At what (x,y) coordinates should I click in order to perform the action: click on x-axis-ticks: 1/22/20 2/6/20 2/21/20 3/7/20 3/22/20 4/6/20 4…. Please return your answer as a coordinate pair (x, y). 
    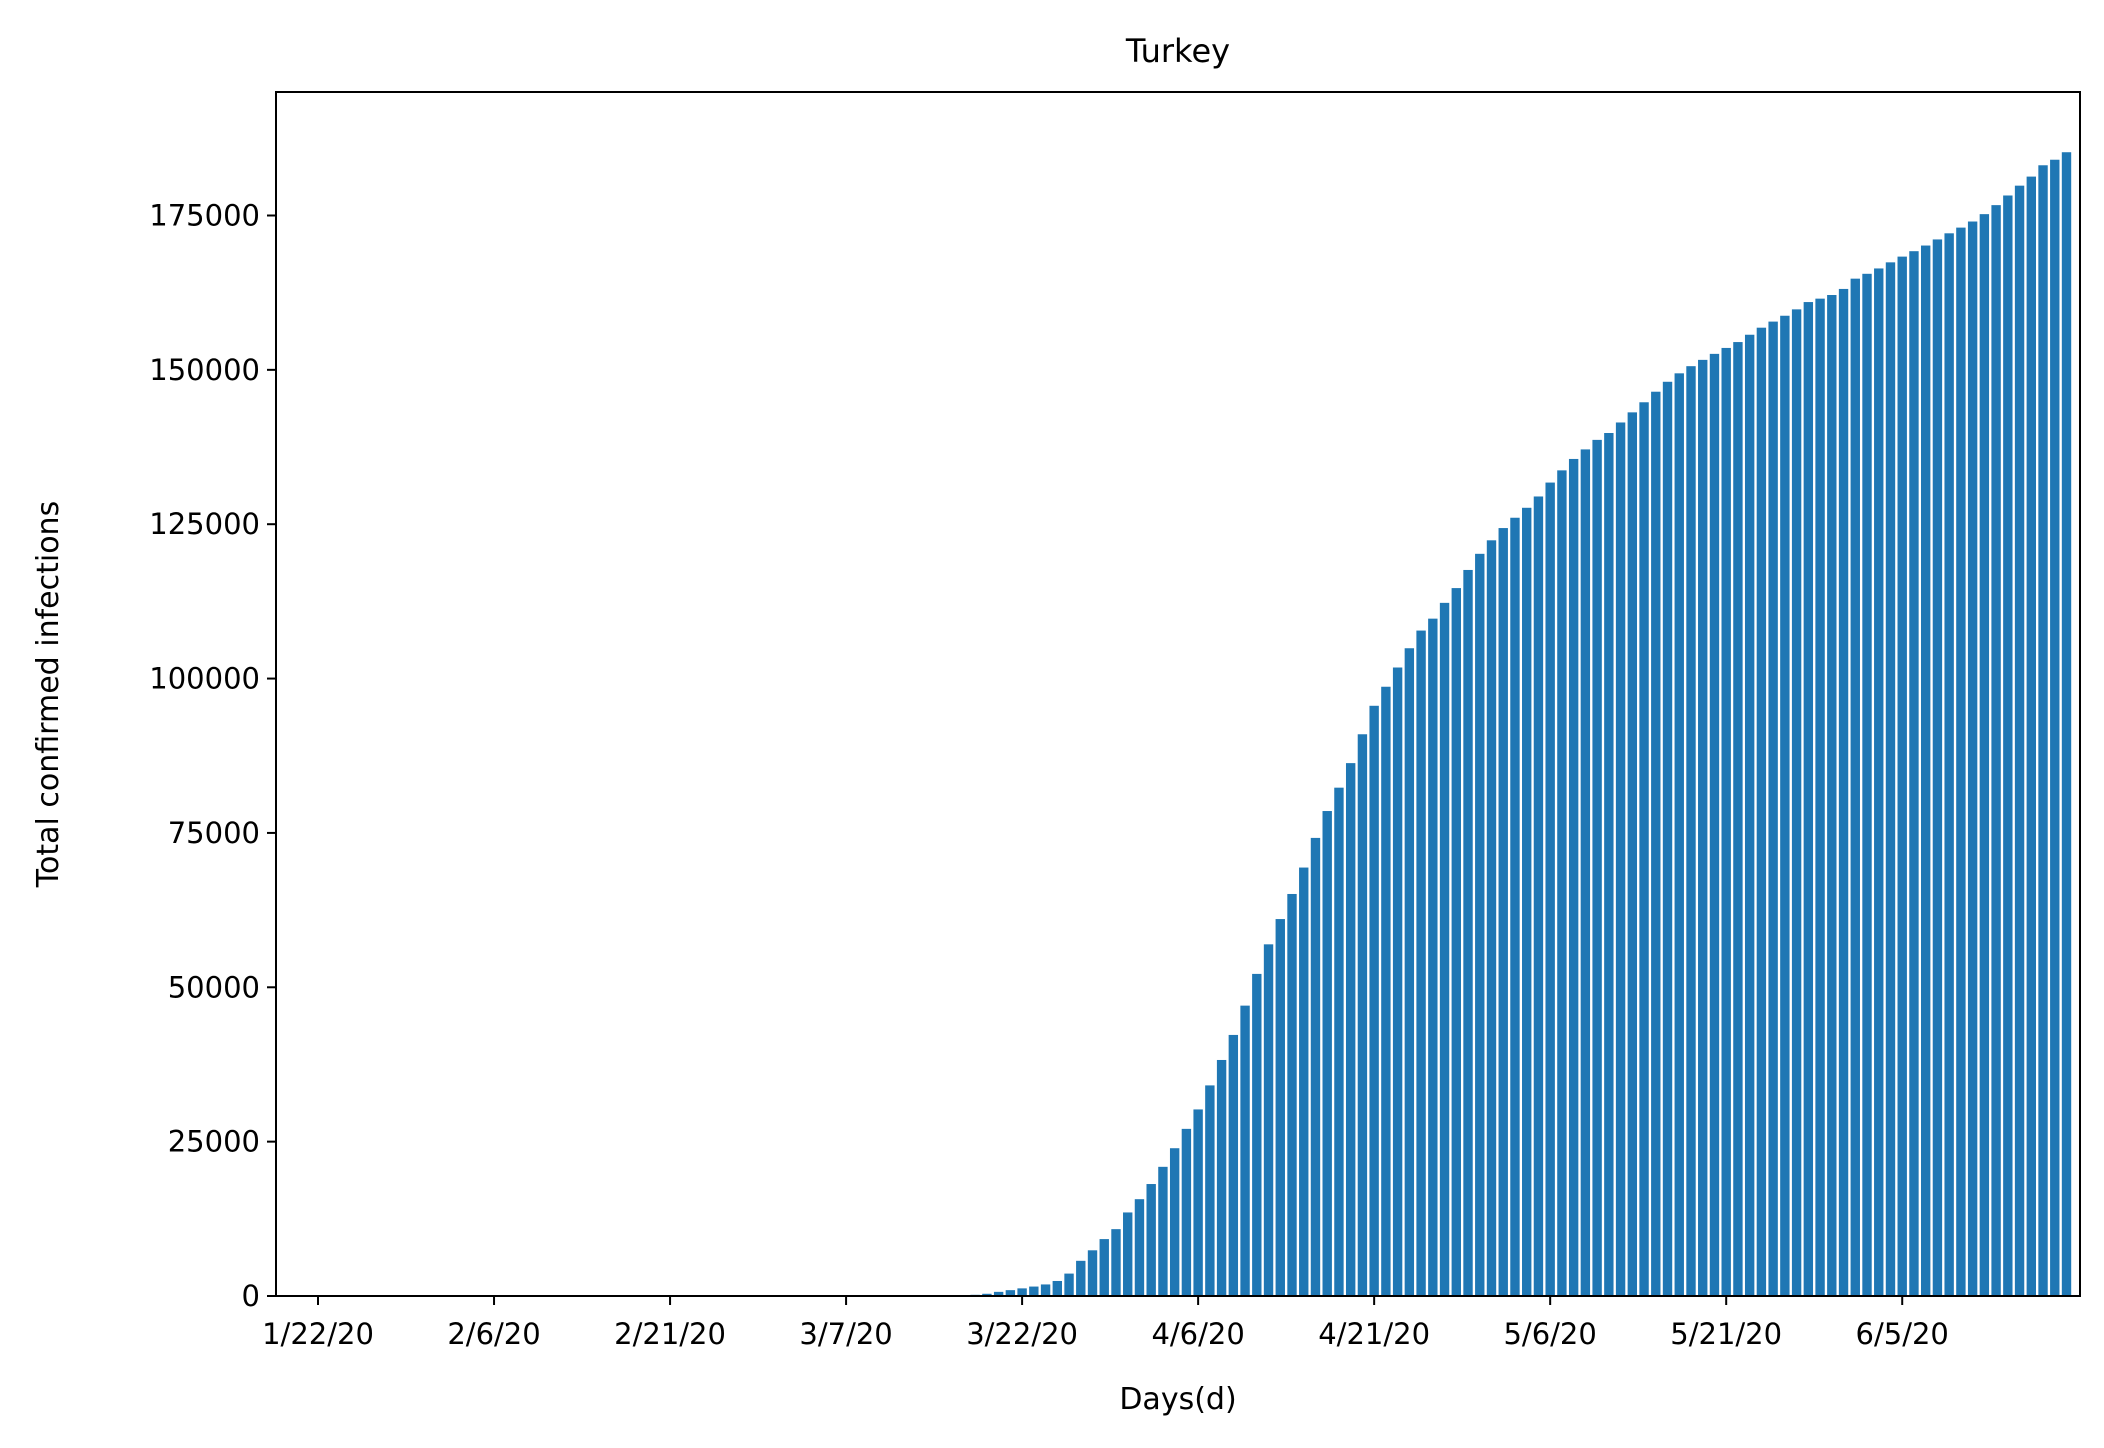
    Looking at the image, I should click on (1105, 1323).